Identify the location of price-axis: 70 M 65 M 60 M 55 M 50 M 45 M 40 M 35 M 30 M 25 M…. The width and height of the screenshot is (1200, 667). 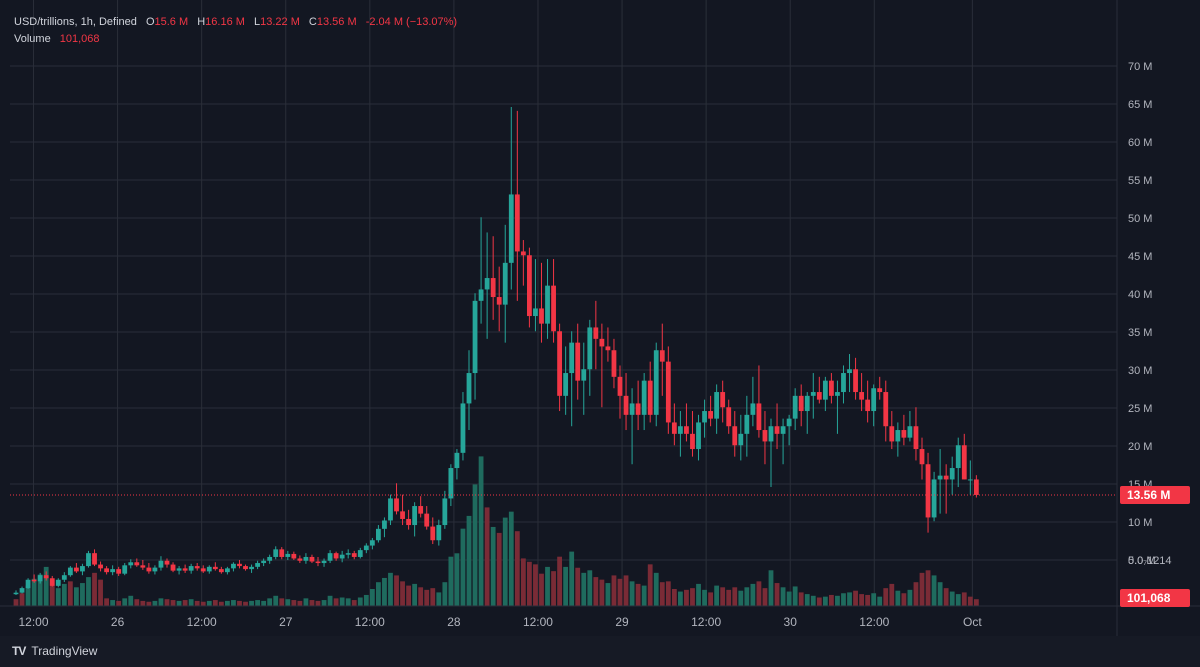
(1150, 314).